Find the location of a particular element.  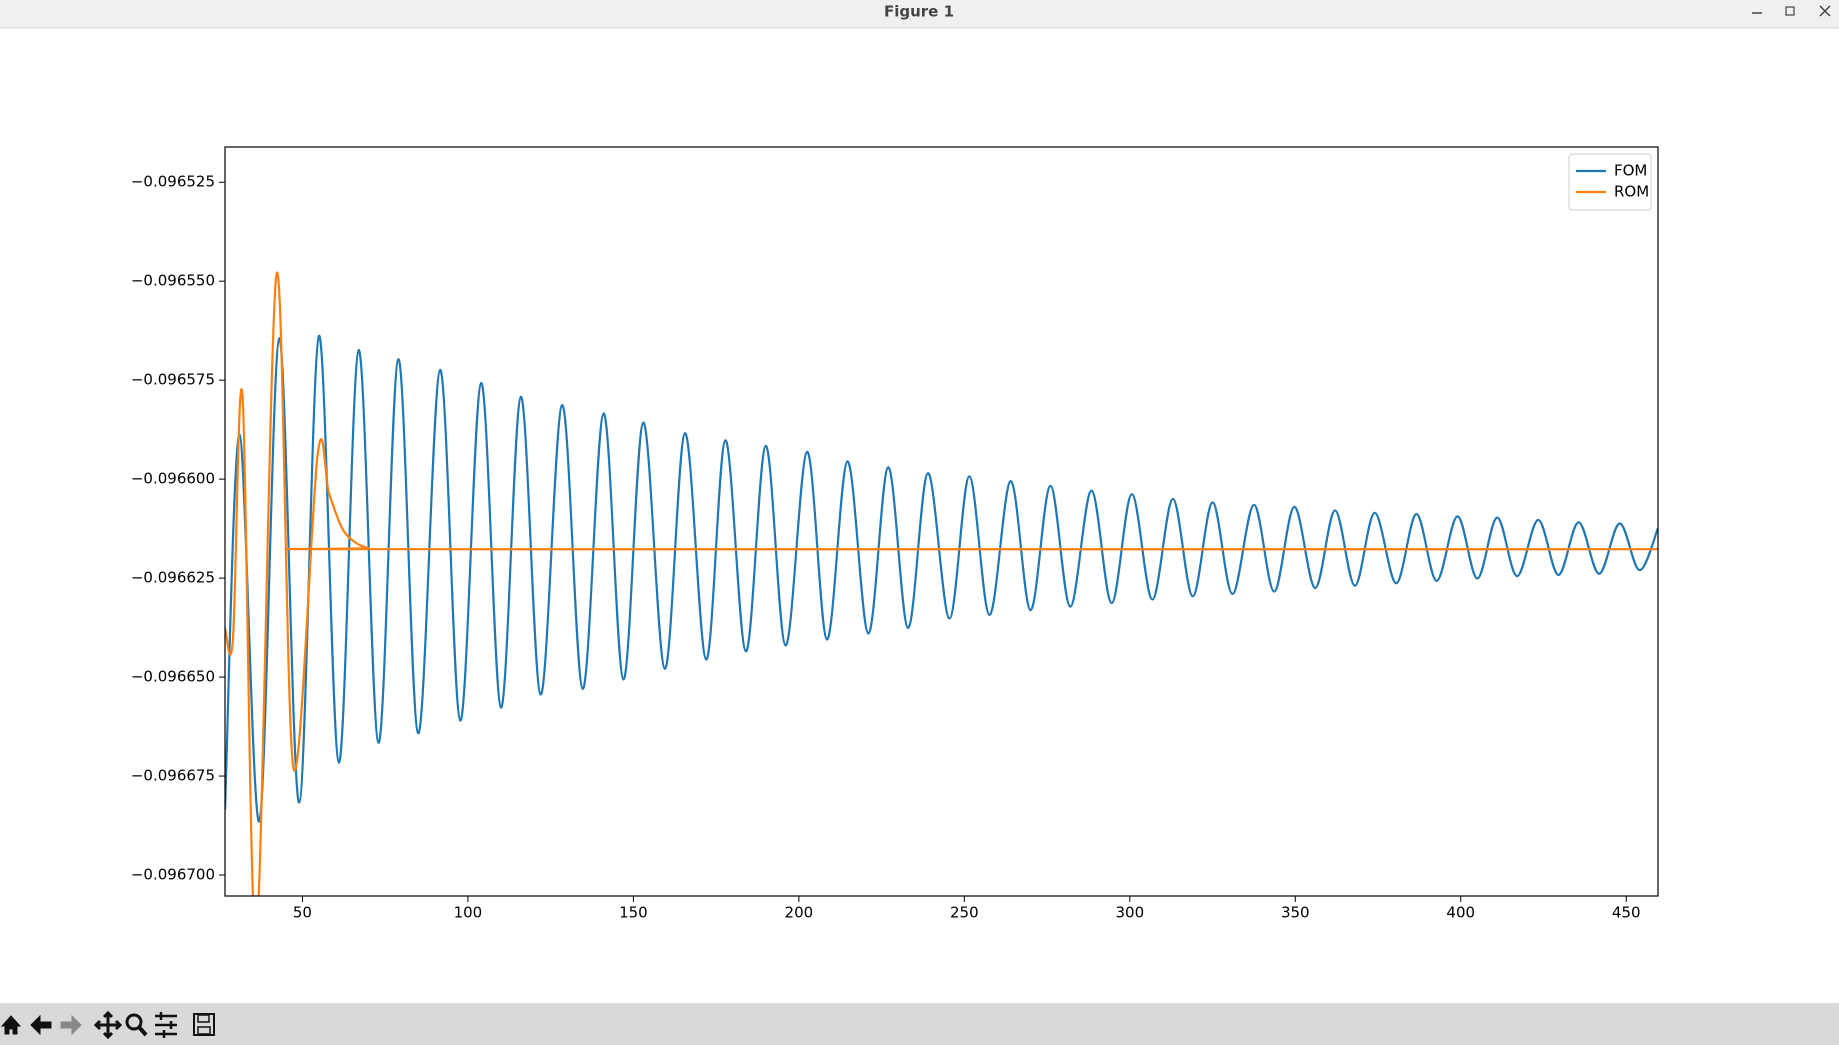

x-tick-label: 350 is located at coordinates (1295, 913).